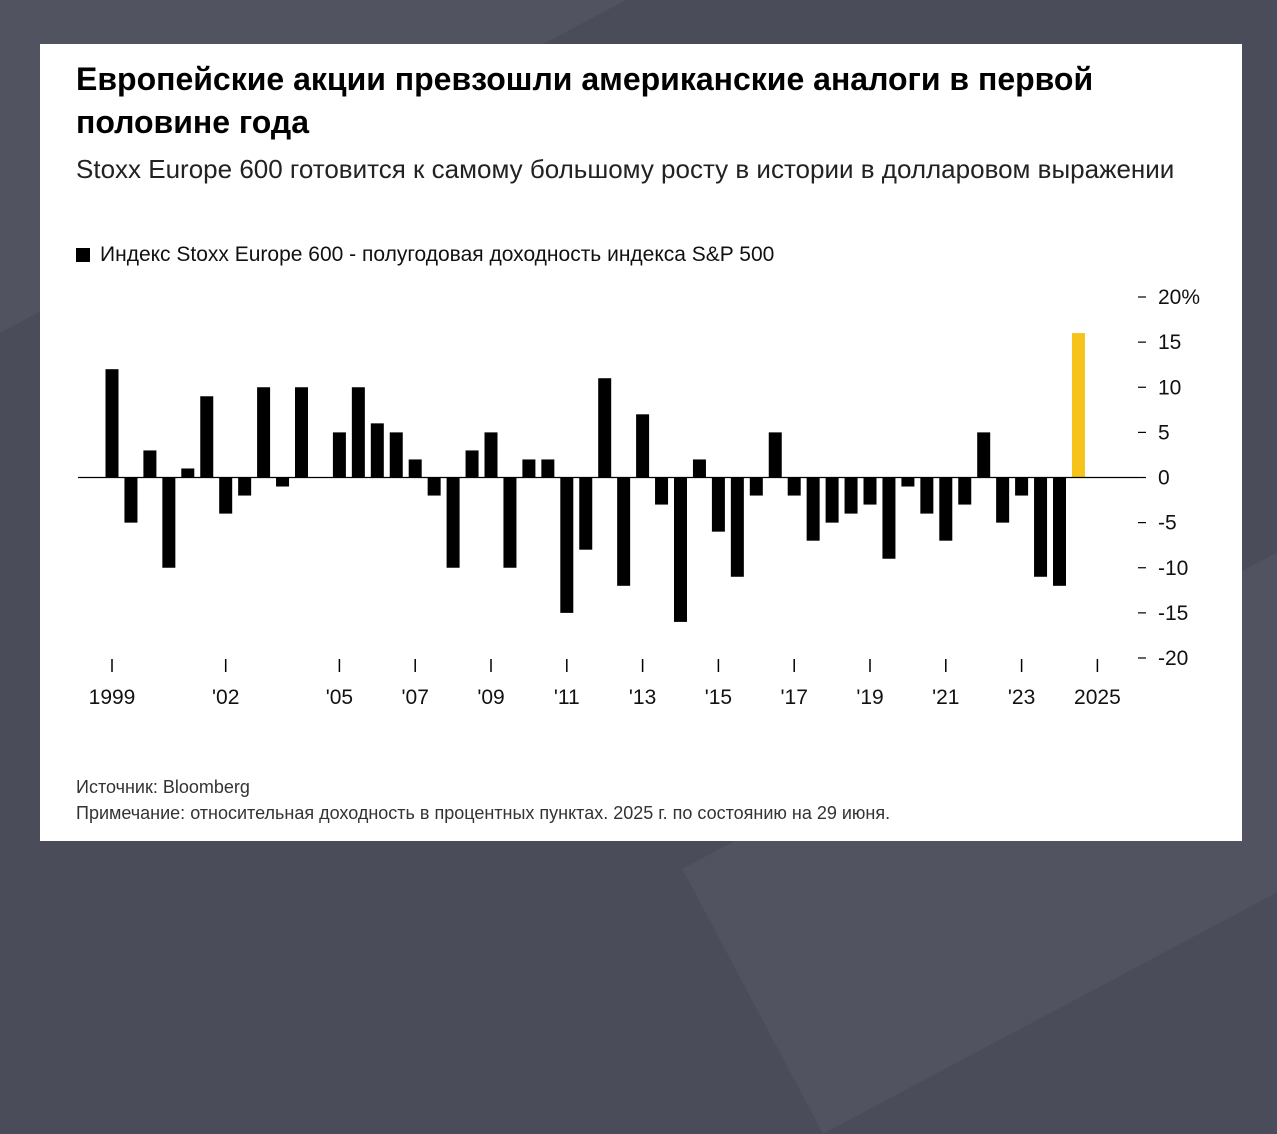  What do you see at coordinates (1169, 342) in the screenshot?
I see `y-tick-label: 15` at bounding box center [1169, 342].